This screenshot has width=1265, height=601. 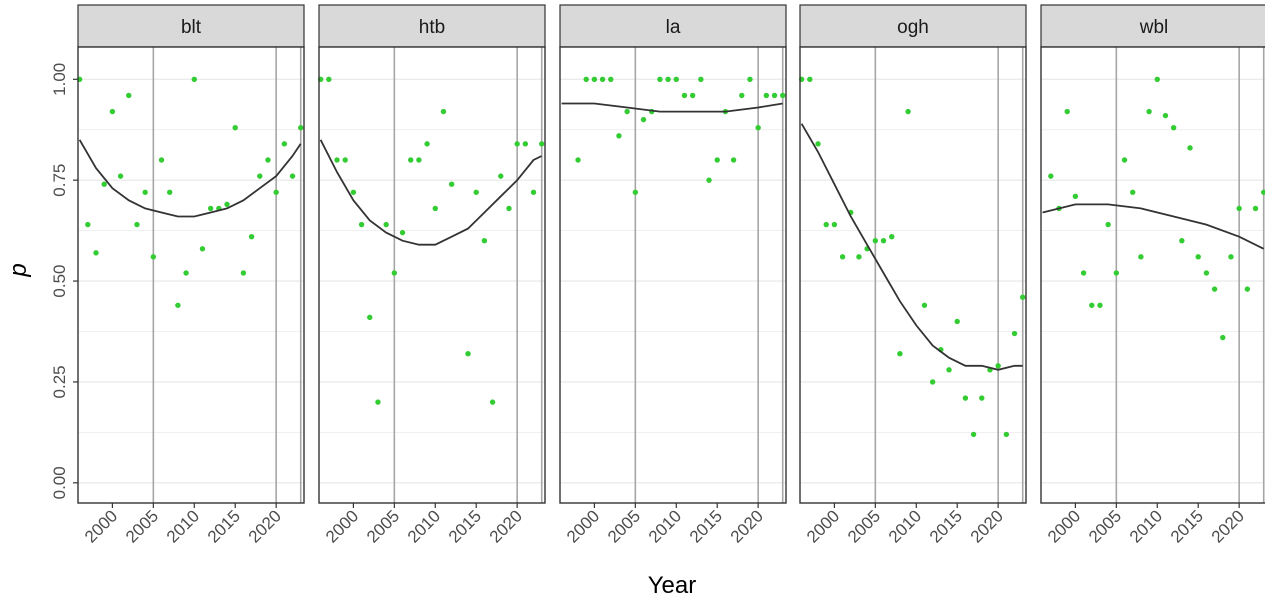 I want to click on facet-strip-label: htb, so click(x=432, y=27).